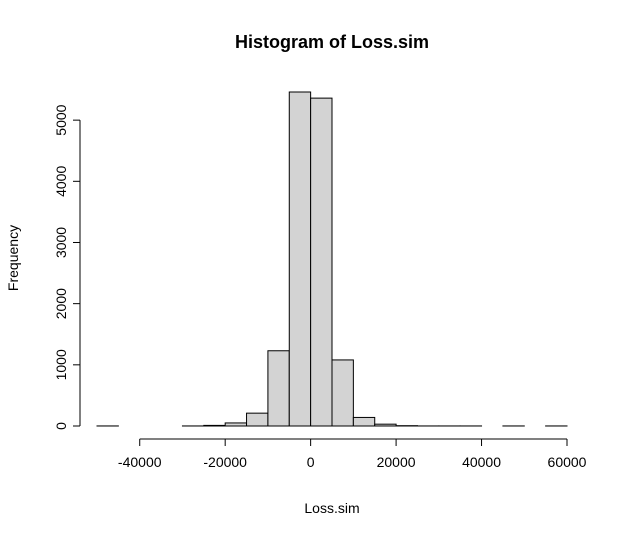 This screenshot has height=537, width=627. What do you see at coordinates (13, 258) in the screenshot?
I see `y-axis-label: Frequency` at bounding box center [13, 258].